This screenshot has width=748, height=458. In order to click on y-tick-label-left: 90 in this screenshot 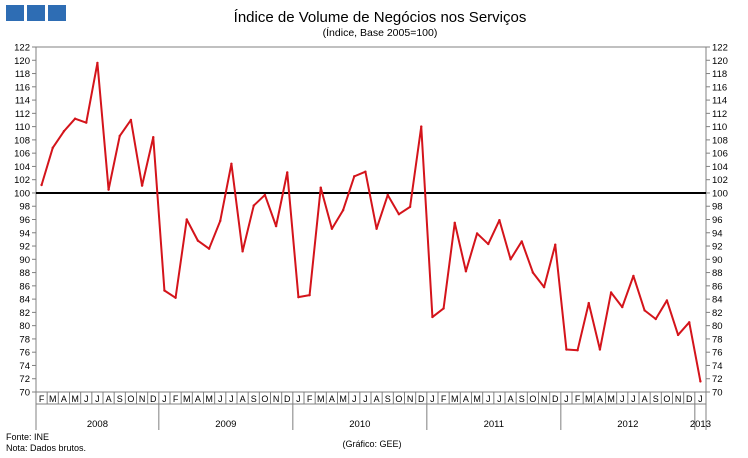, I will do `click(24, 260)`.